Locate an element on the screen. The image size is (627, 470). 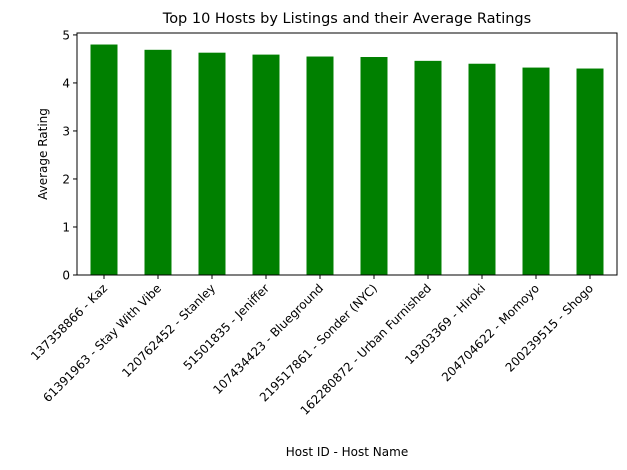
y-tick-label: 5 is located at coordinates (66, 35).